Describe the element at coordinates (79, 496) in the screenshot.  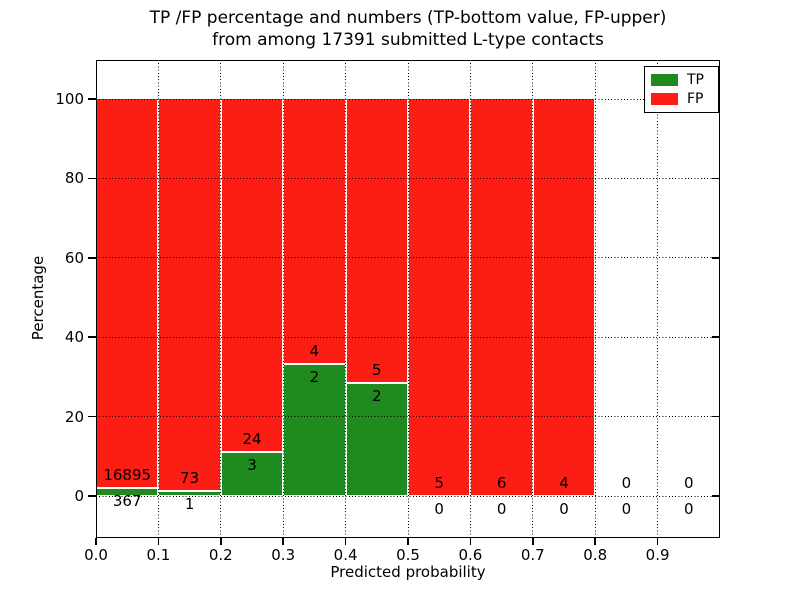
I see `y-tick-label: 0` at that location.